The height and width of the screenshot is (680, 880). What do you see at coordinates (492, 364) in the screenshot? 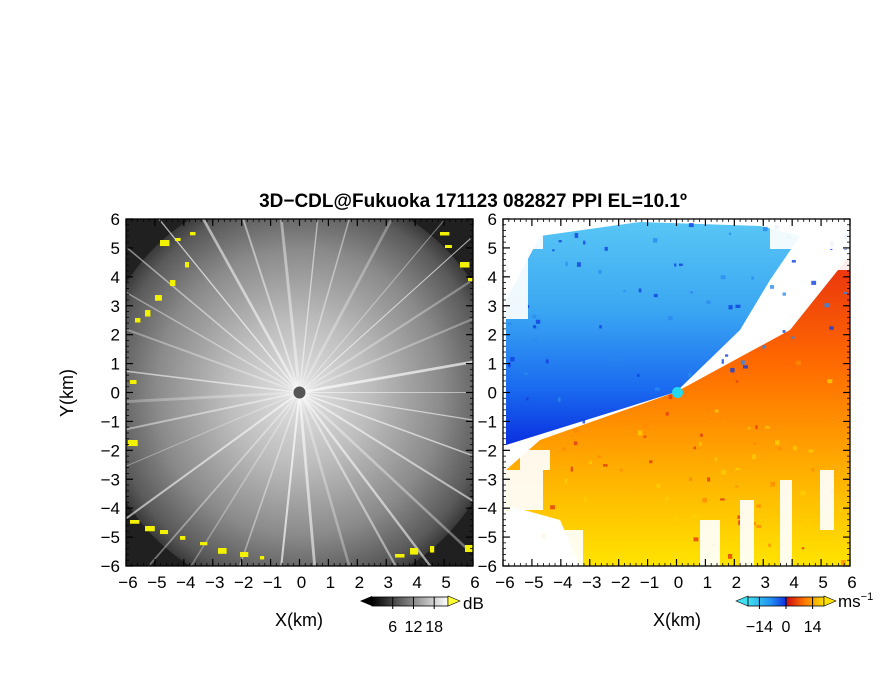
I see `y-tick-label: 1` at bounding box center [492, 364].